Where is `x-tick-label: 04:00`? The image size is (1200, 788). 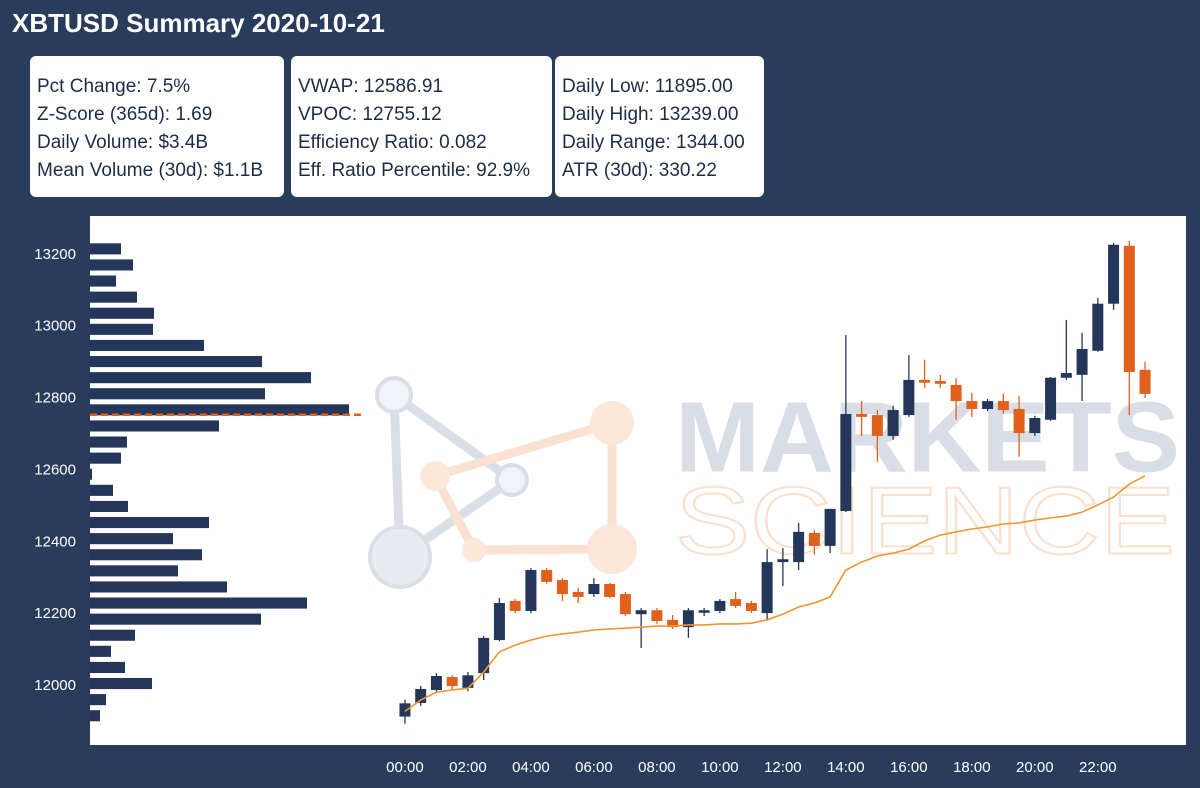
x-tick-label: 04:00 is located at coordinates (531, 767).